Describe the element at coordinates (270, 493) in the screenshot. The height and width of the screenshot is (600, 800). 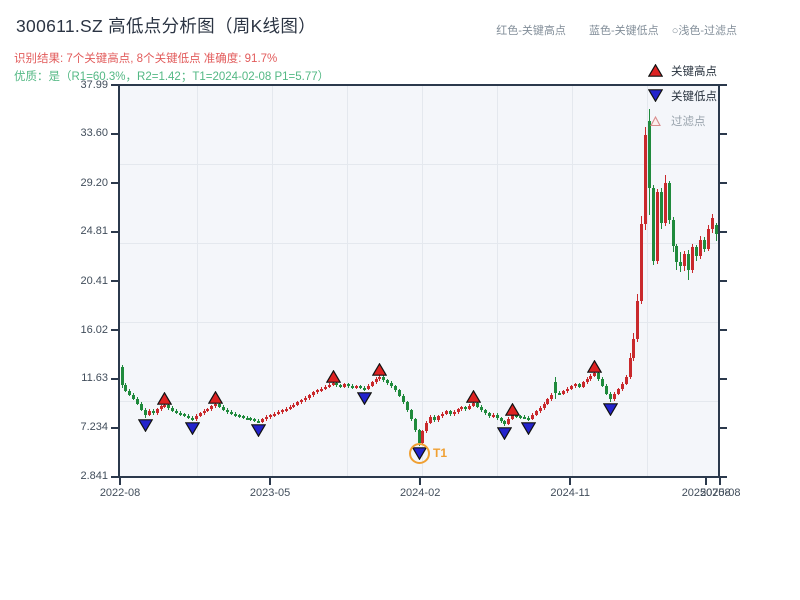
I see `x-tick-label: 2023-05` at that location.